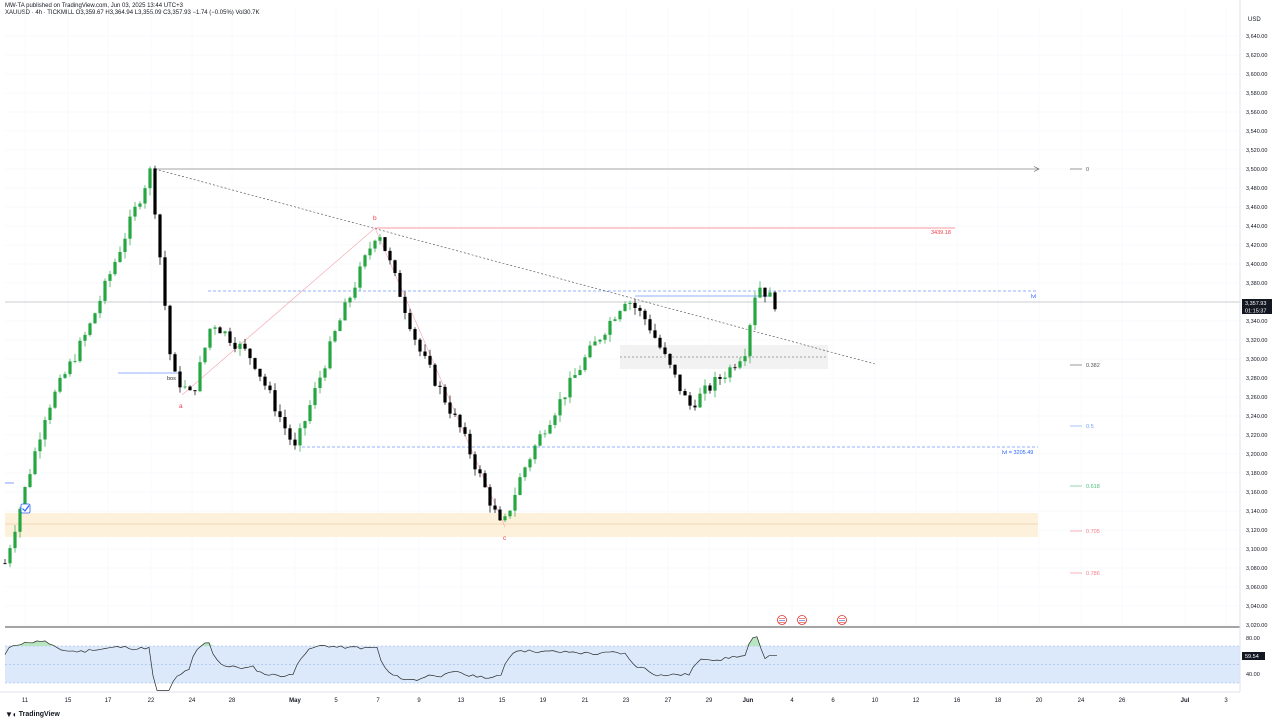 The width and height of the screenshot is (1280, 722). I want to click on time-tick-label: 6, so click(833, 701).